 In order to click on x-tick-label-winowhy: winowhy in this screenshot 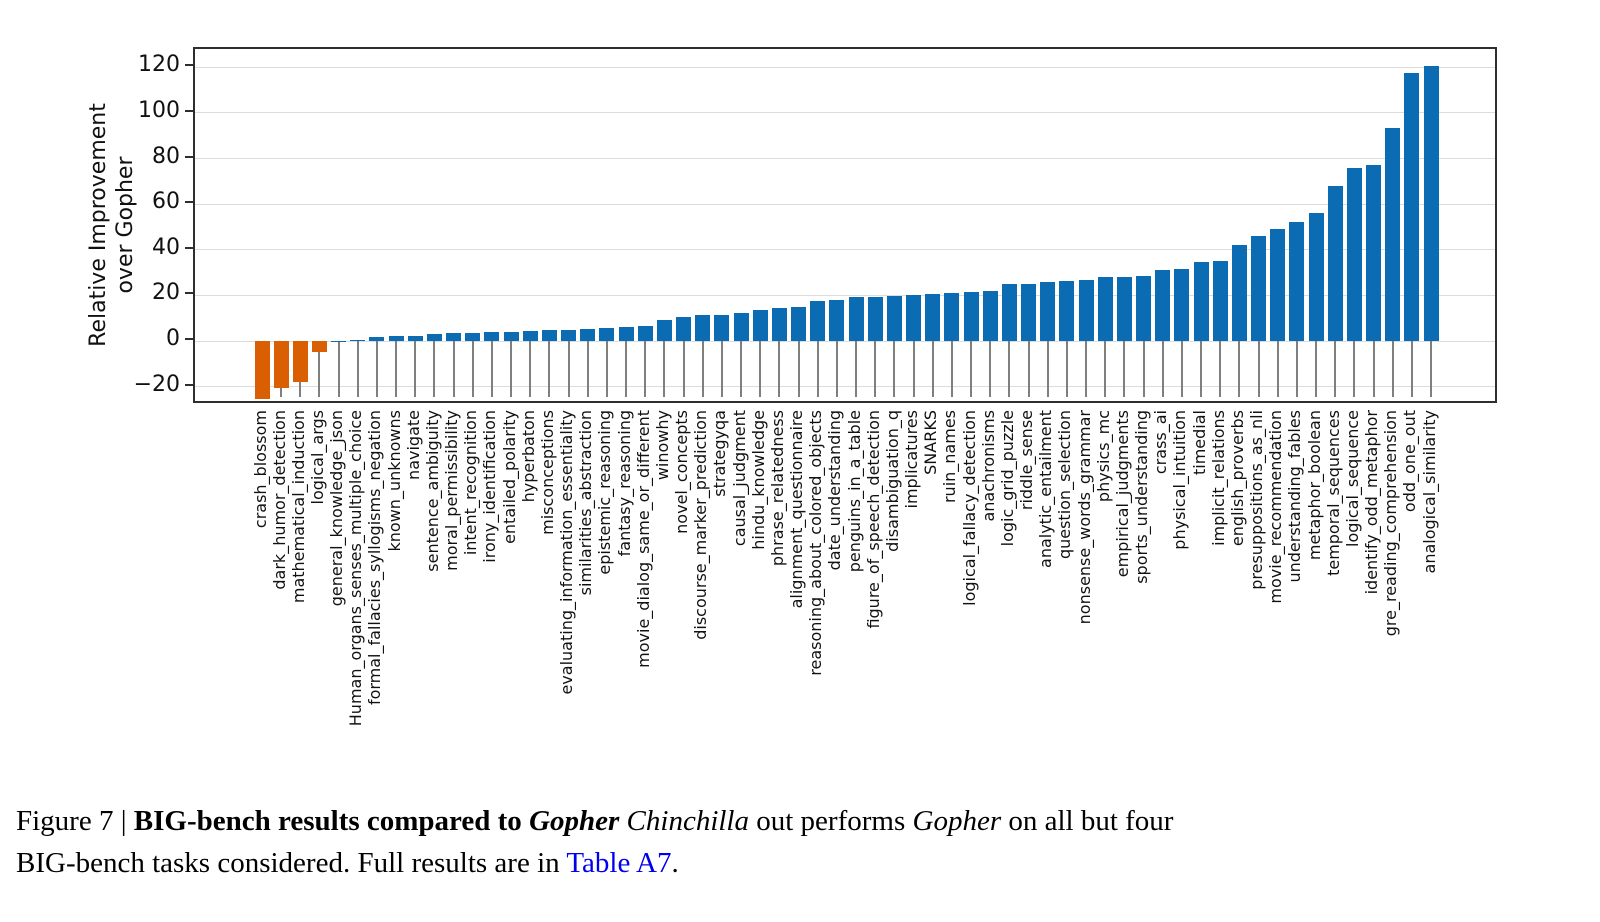, I will do `click(662, 445)`.